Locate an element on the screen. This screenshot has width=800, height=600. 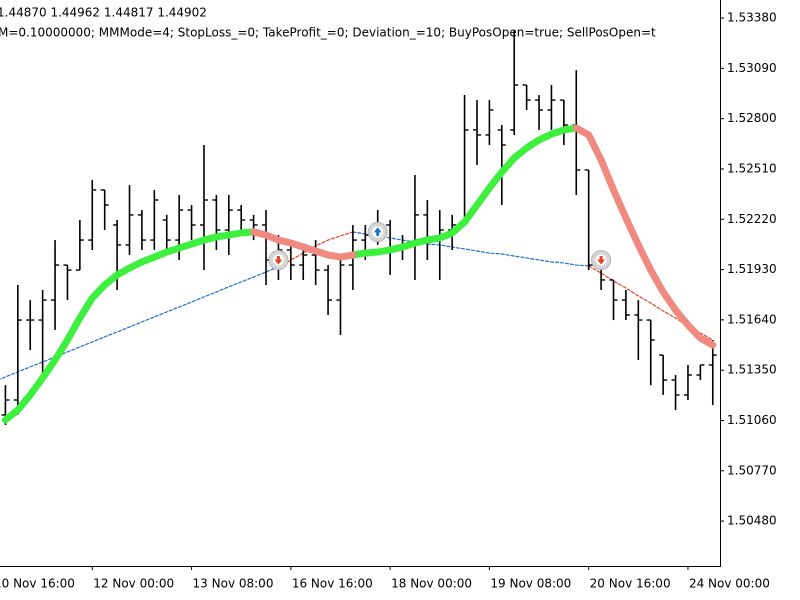
y-tick-label: 1.51060 is located at coordinates (752, 420).